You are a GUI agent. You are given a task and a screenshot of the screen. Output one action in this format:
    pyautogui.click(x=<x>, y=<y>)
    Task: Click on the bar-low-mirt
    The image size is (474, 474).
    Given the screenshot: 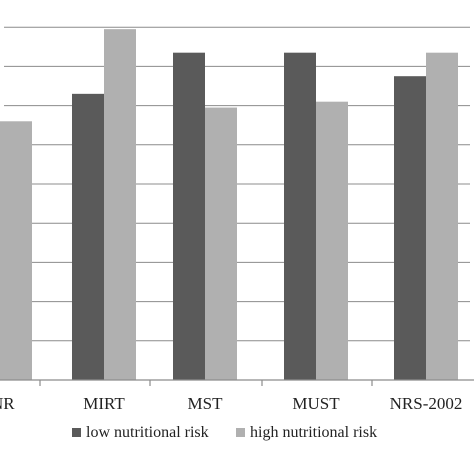 What is the action you would take?
    pyautogui.click(x=88, y=236)
    